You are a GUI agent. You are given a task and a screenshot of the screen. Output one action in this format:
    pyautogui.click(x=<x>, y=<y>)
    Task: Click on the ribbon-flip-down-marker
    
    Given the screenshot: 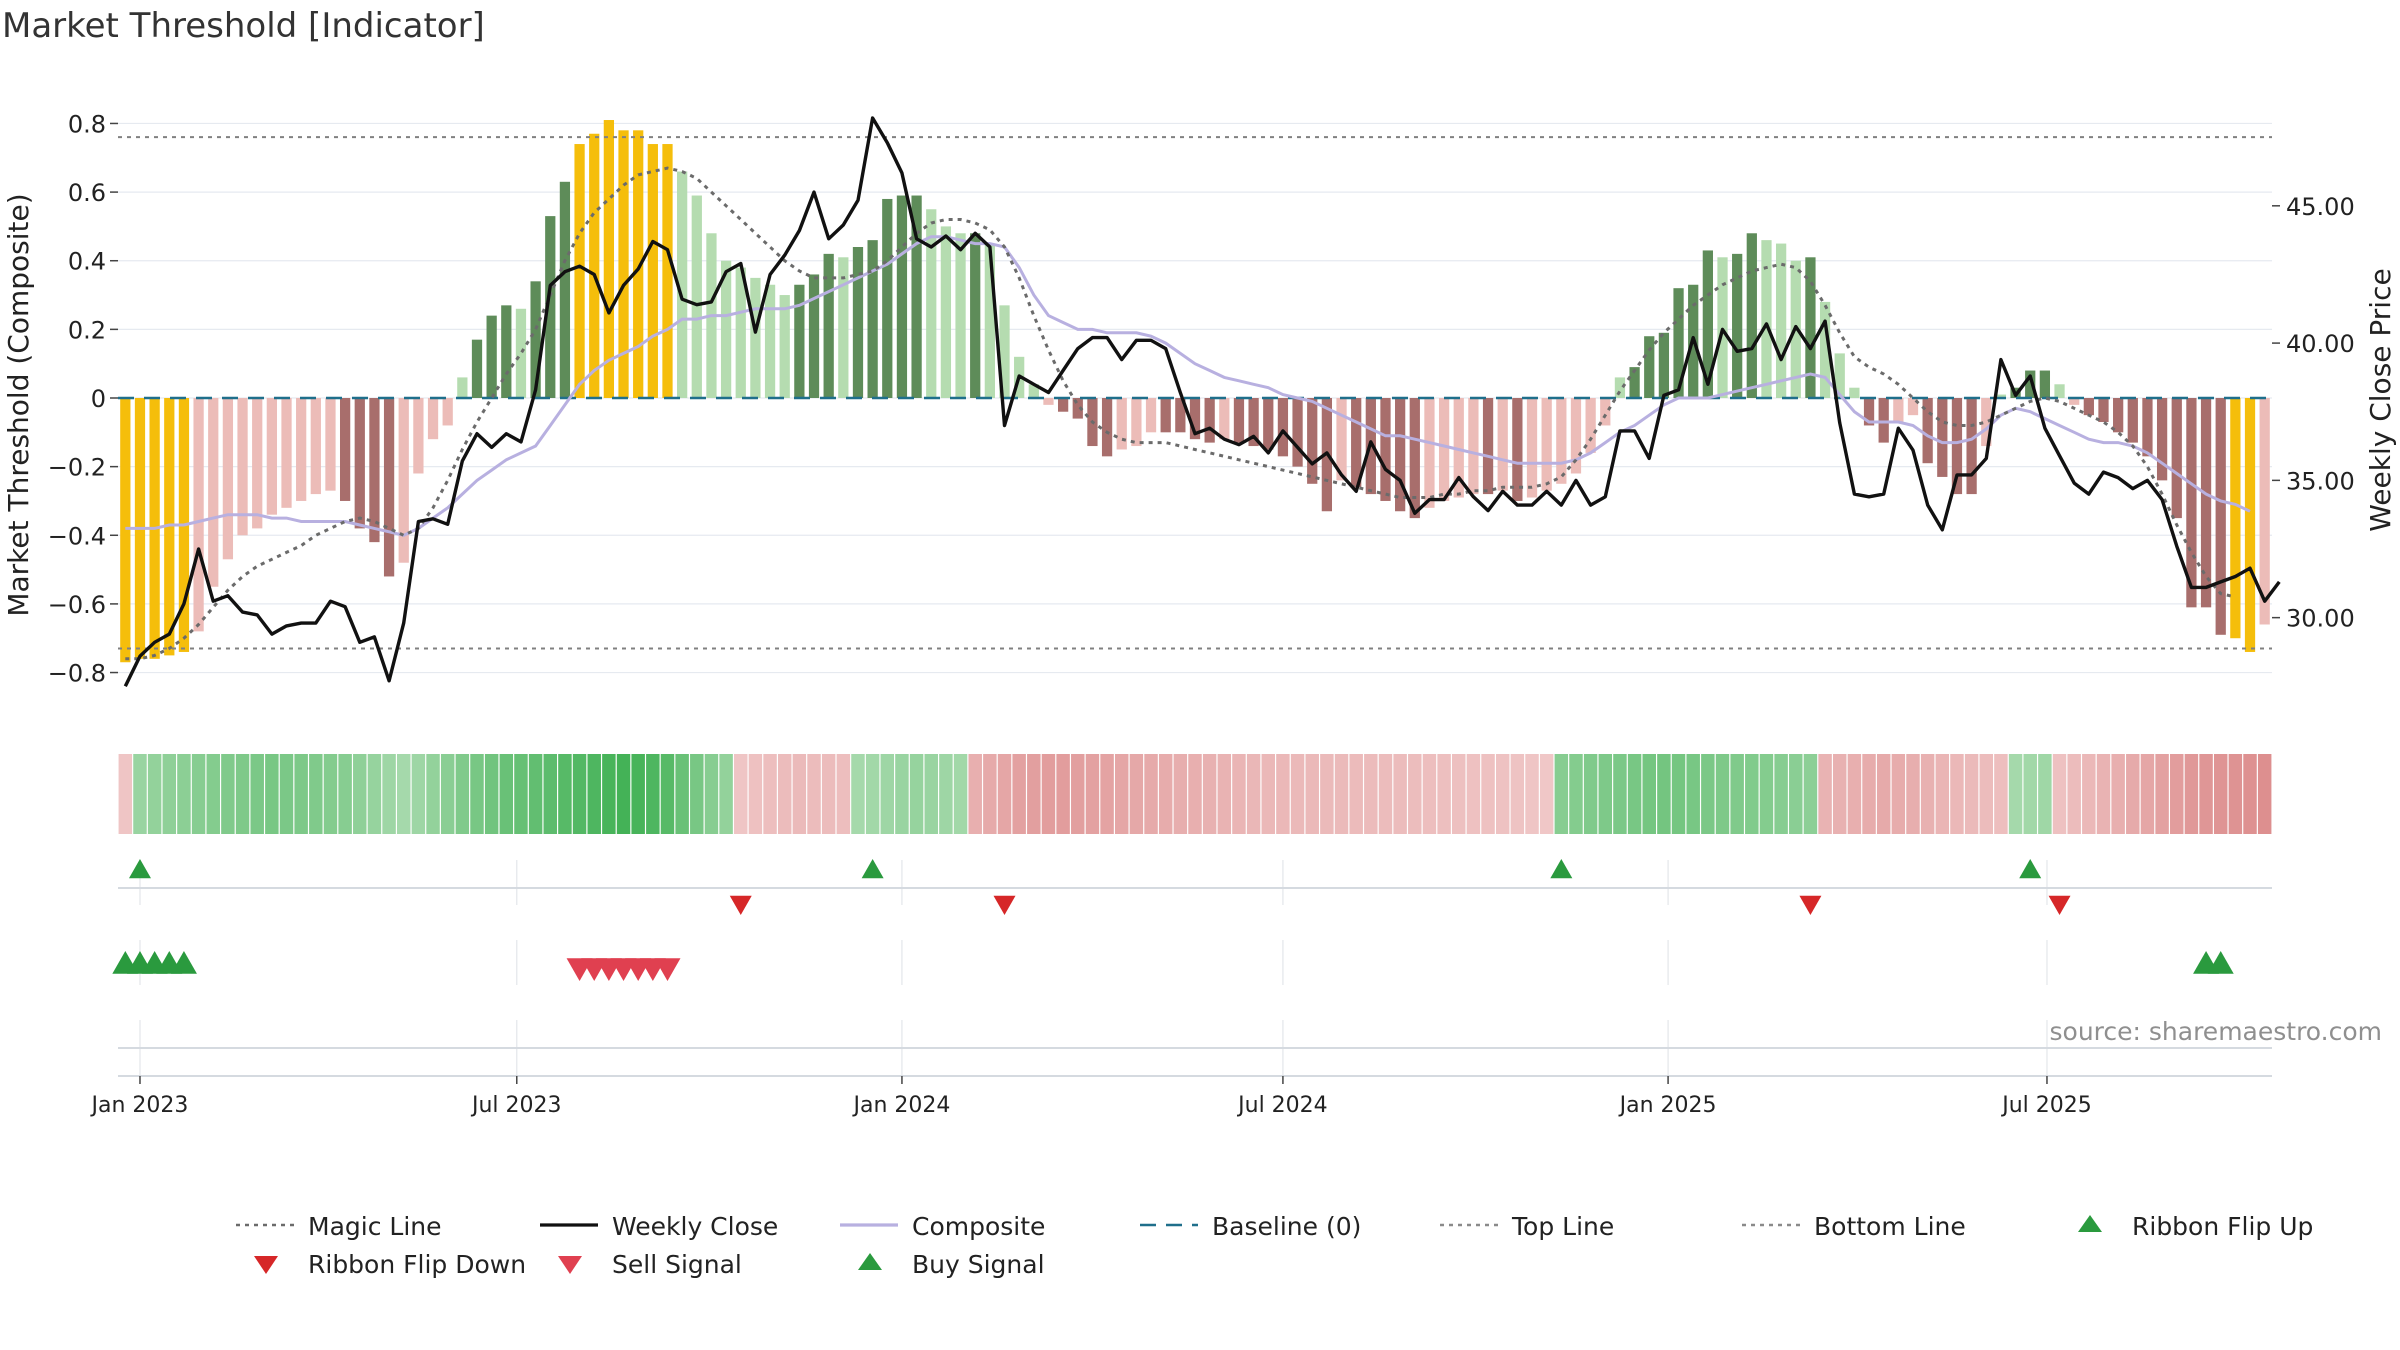 What is the action you would take?
    pyautogui.click(x=2059, y=905)
    